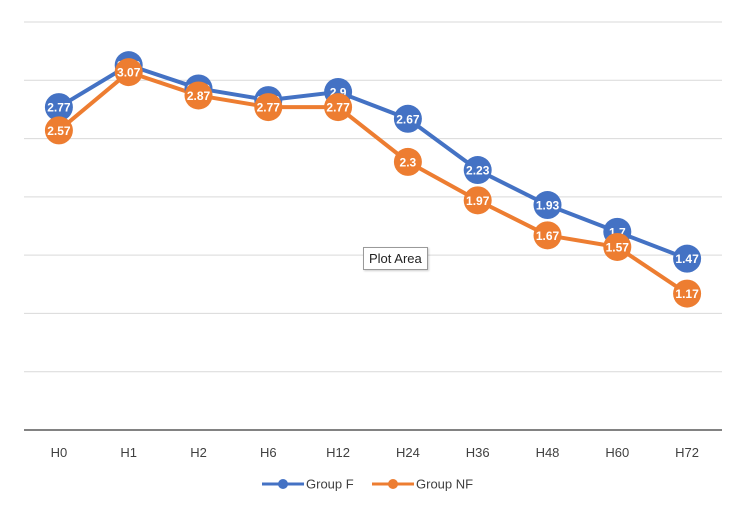 This screenshot has width=735, height=506. I want to click on data-point: 2.57, so click(58, 130).